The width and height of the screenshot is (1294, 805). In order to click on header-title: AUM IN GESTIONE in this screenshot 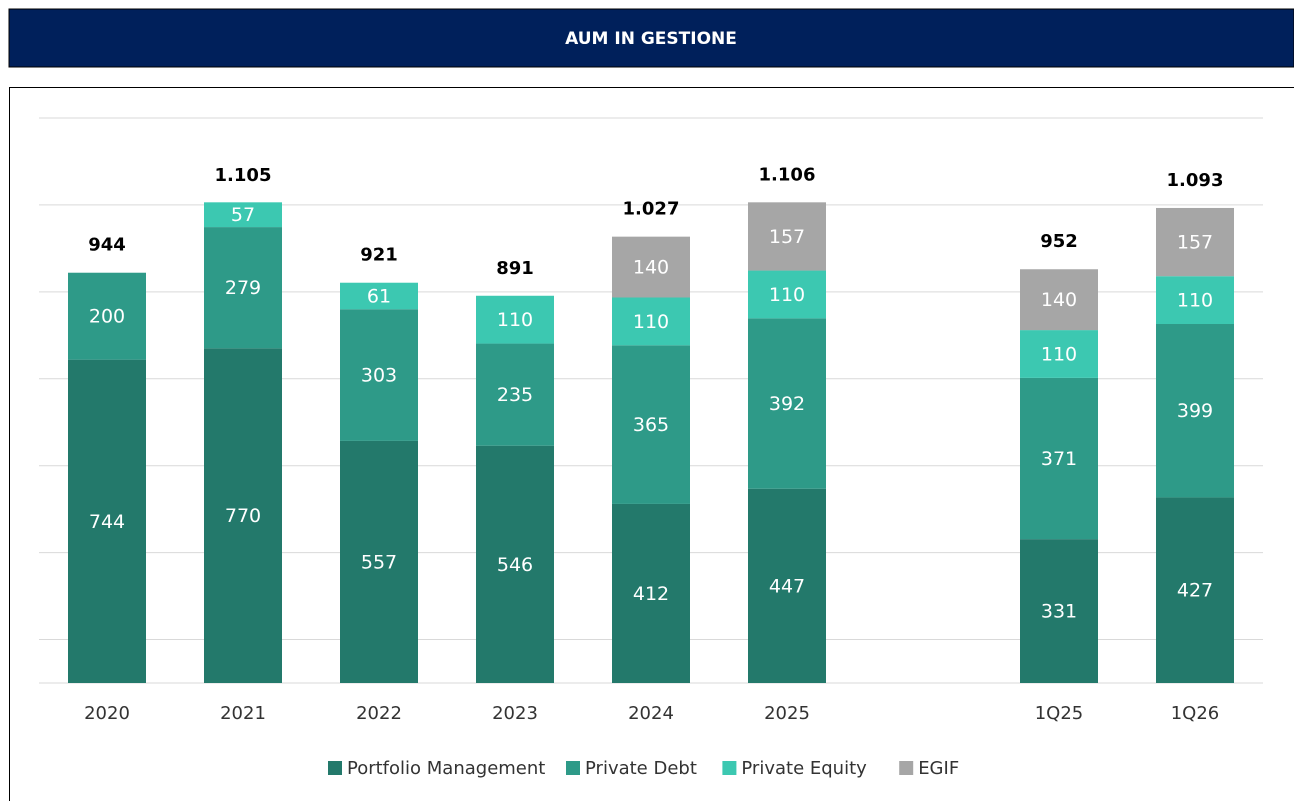, I will do `click(651, 39)`.